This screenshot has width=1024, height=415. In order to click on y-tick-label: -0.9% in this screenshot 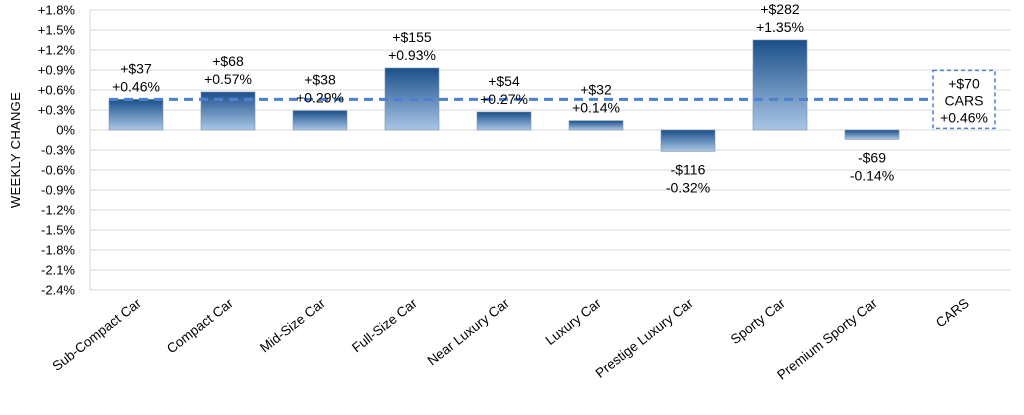, I will do `click(58, 190)`.